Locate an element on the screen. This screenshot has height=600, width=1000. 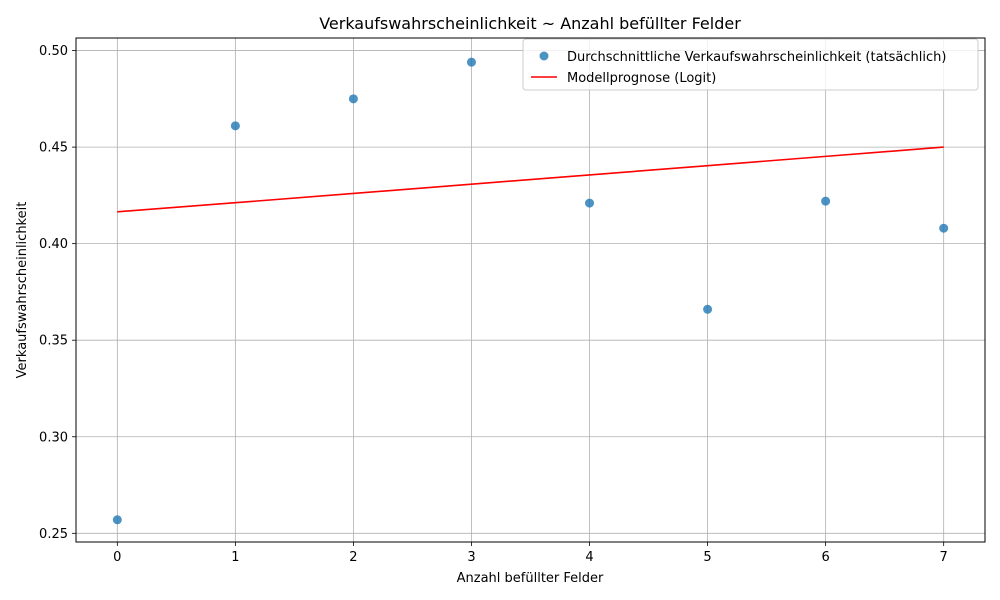
x-tick-label: 1 is located at coordinates (235, 557).